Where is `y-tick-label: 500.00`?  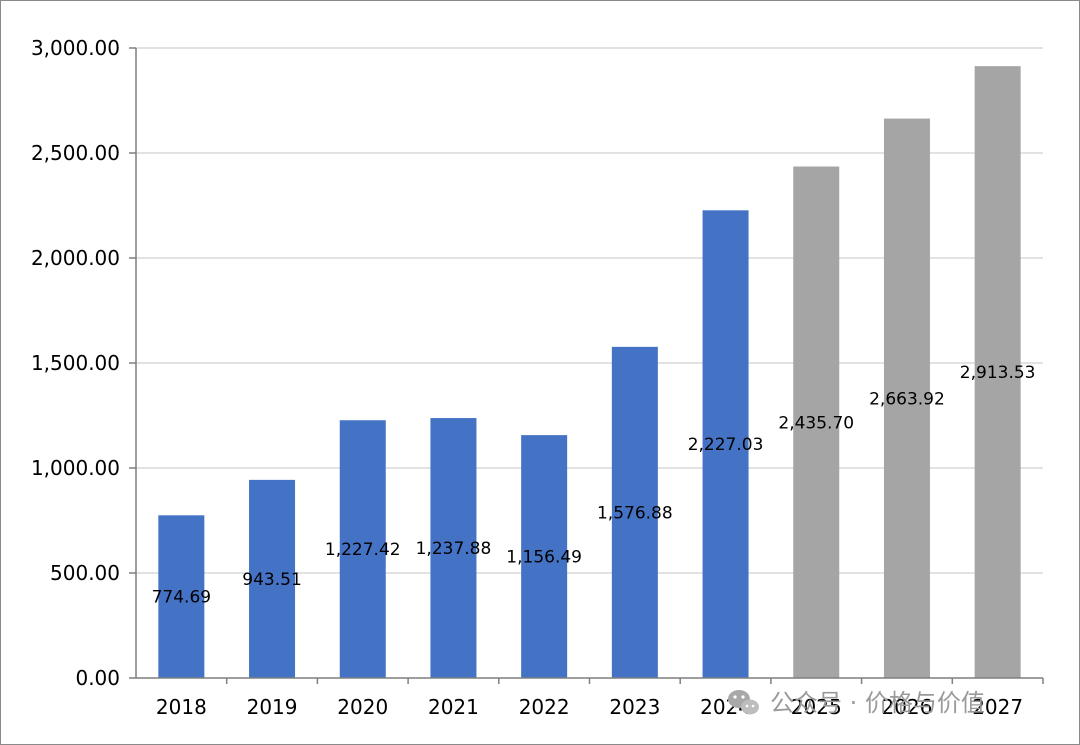
y-tick-label: 500.00 is located at coordinates (85, 573).